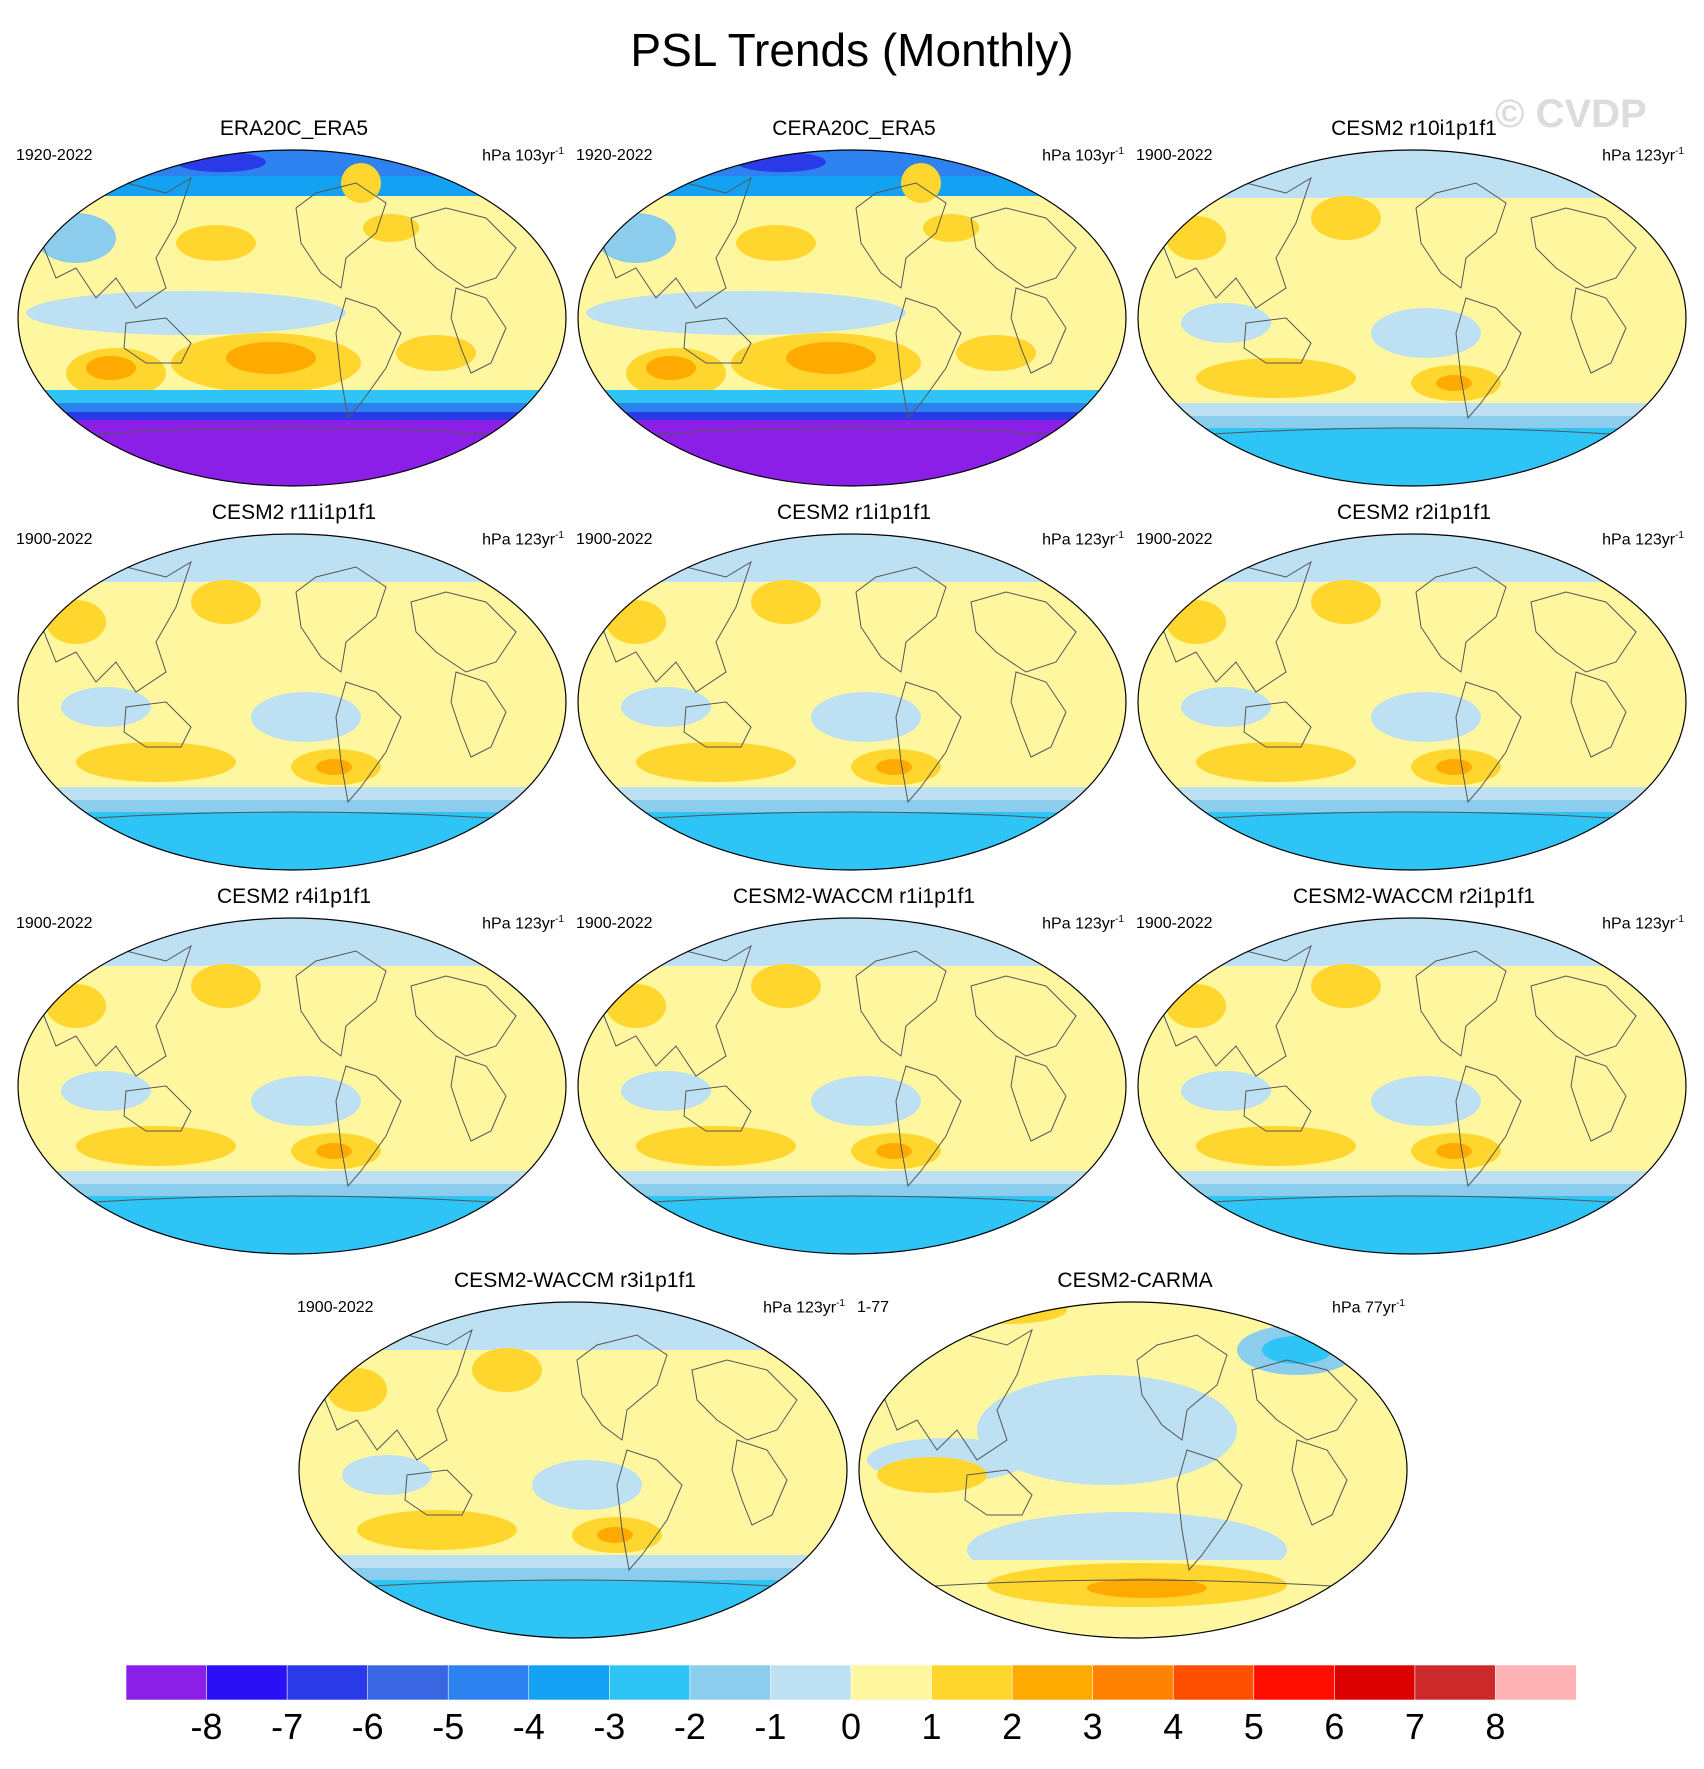  Describe the element at coordinates (575, 1280) in the screenshot. I see `panel-title: CESM2-WACCM r3i1p1f1` at that location.